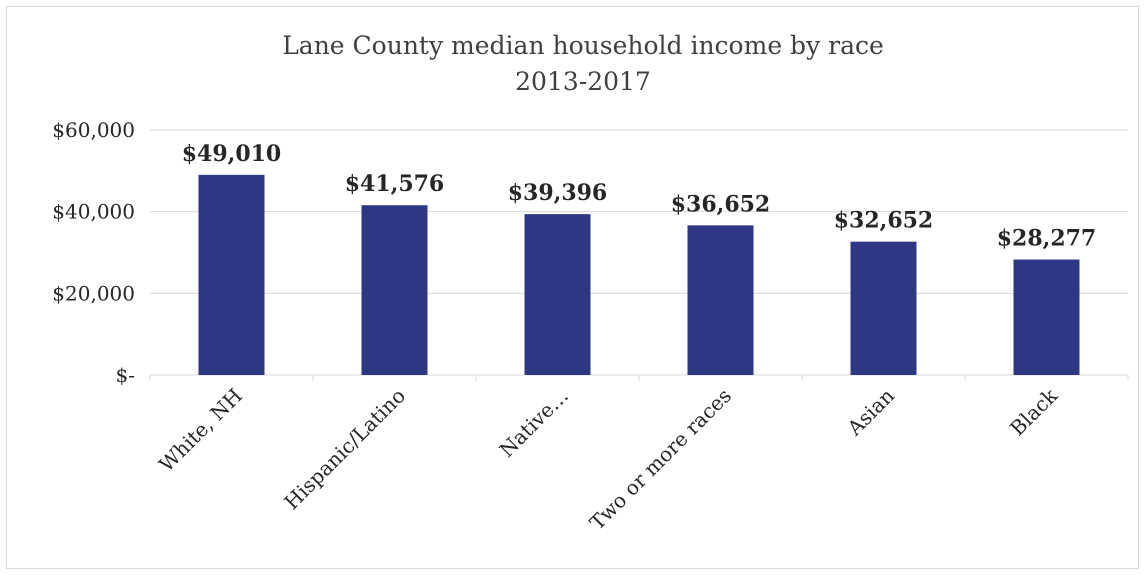  Describe the element at coordinates (1033, 411) in the screenshot. I see `x-tick-label: Black` at that location.